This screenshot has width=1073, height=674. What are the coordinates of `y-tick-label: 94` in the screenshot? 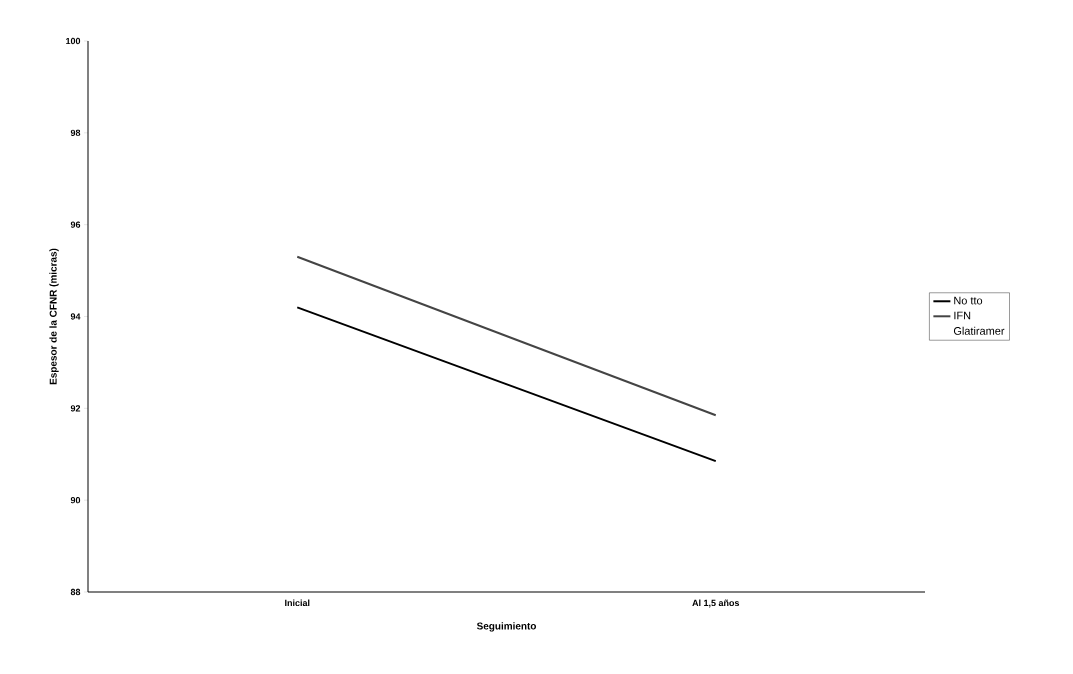 It's located at (75, 316).